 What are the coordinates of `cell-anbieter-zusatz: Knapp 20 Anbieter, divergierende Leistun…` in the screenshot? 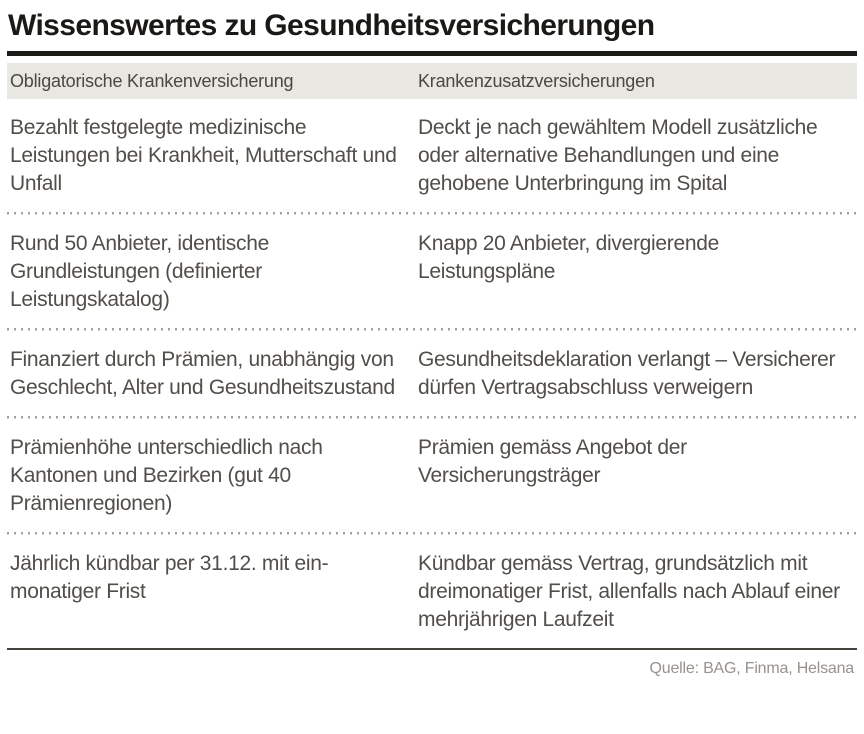 It's located at (568, 257).